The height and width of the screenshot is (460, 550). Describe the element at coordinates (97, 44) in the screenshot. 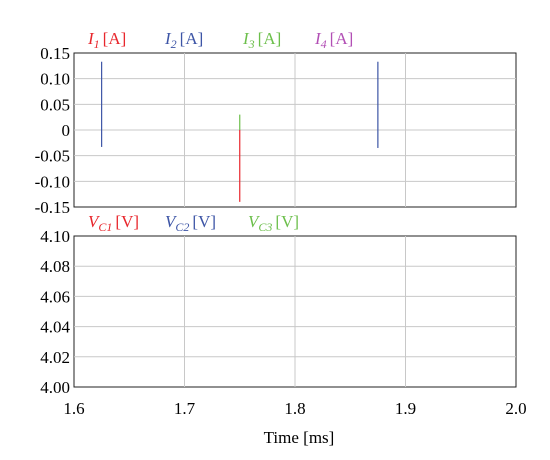

I see `legend-subscript: 1` at that location.